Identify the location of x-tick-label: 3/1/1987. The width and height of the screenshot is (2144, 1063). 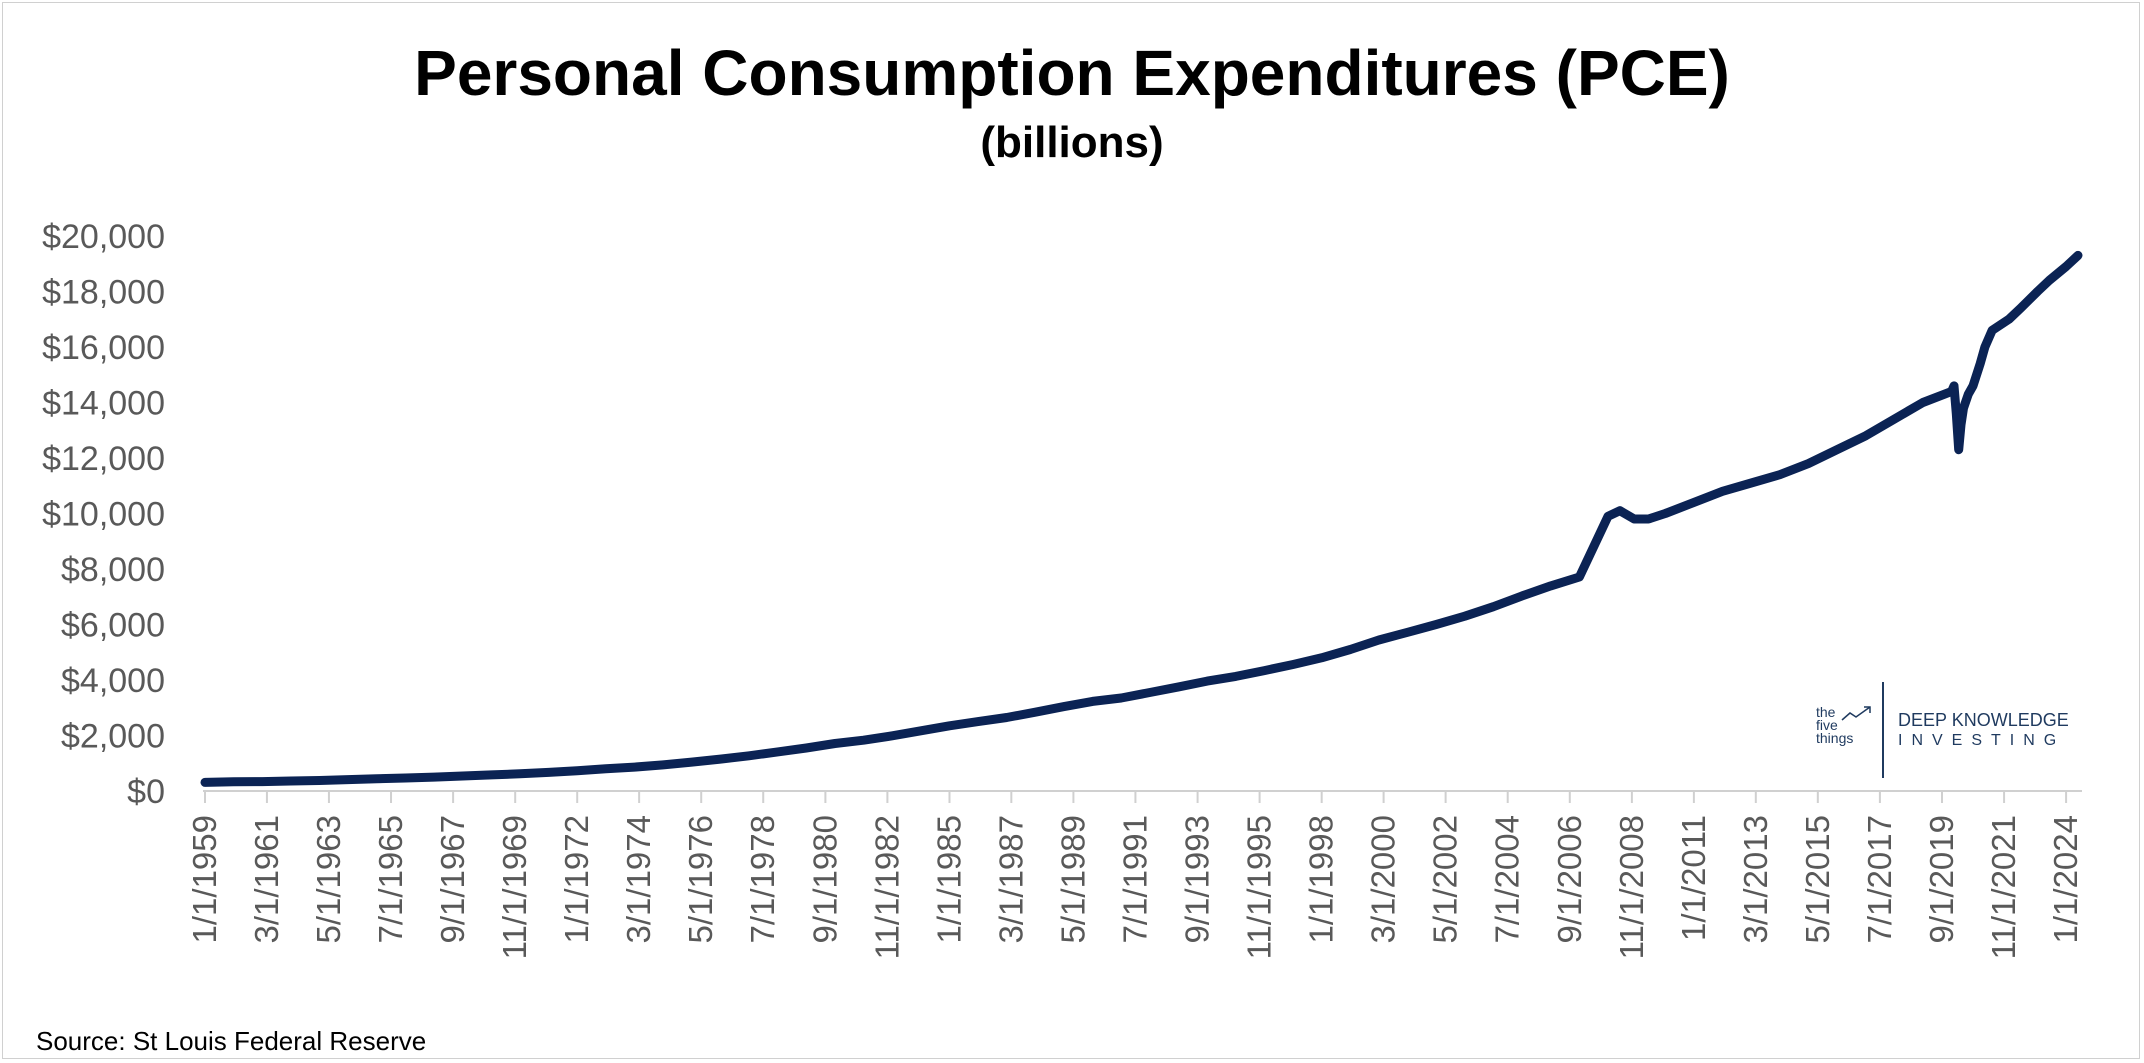
(1010, 879).